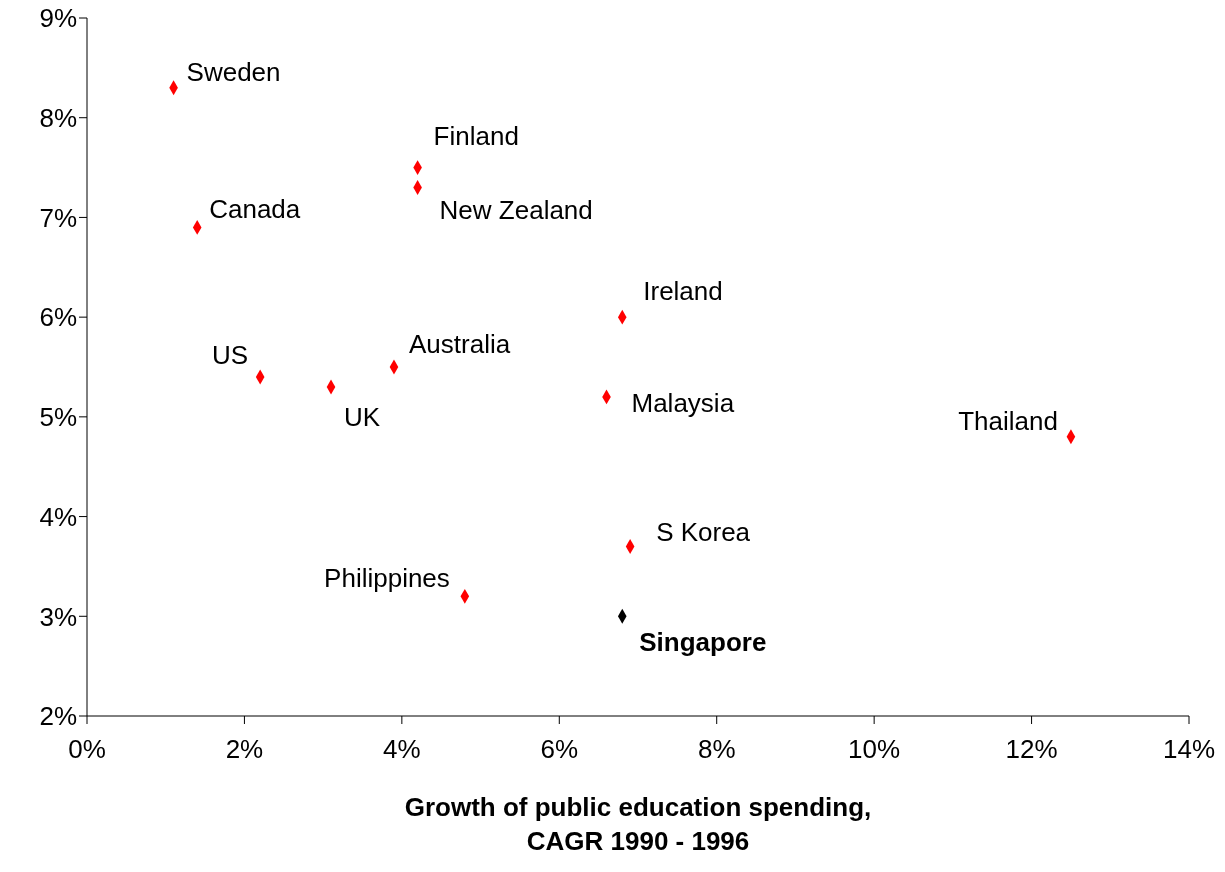 The height and width of the screenshot is (872, 1225). What do you see at coordinates (255, 209) in the screenshot?
I see `series-label: Canada` at bounding box center [255, 209].